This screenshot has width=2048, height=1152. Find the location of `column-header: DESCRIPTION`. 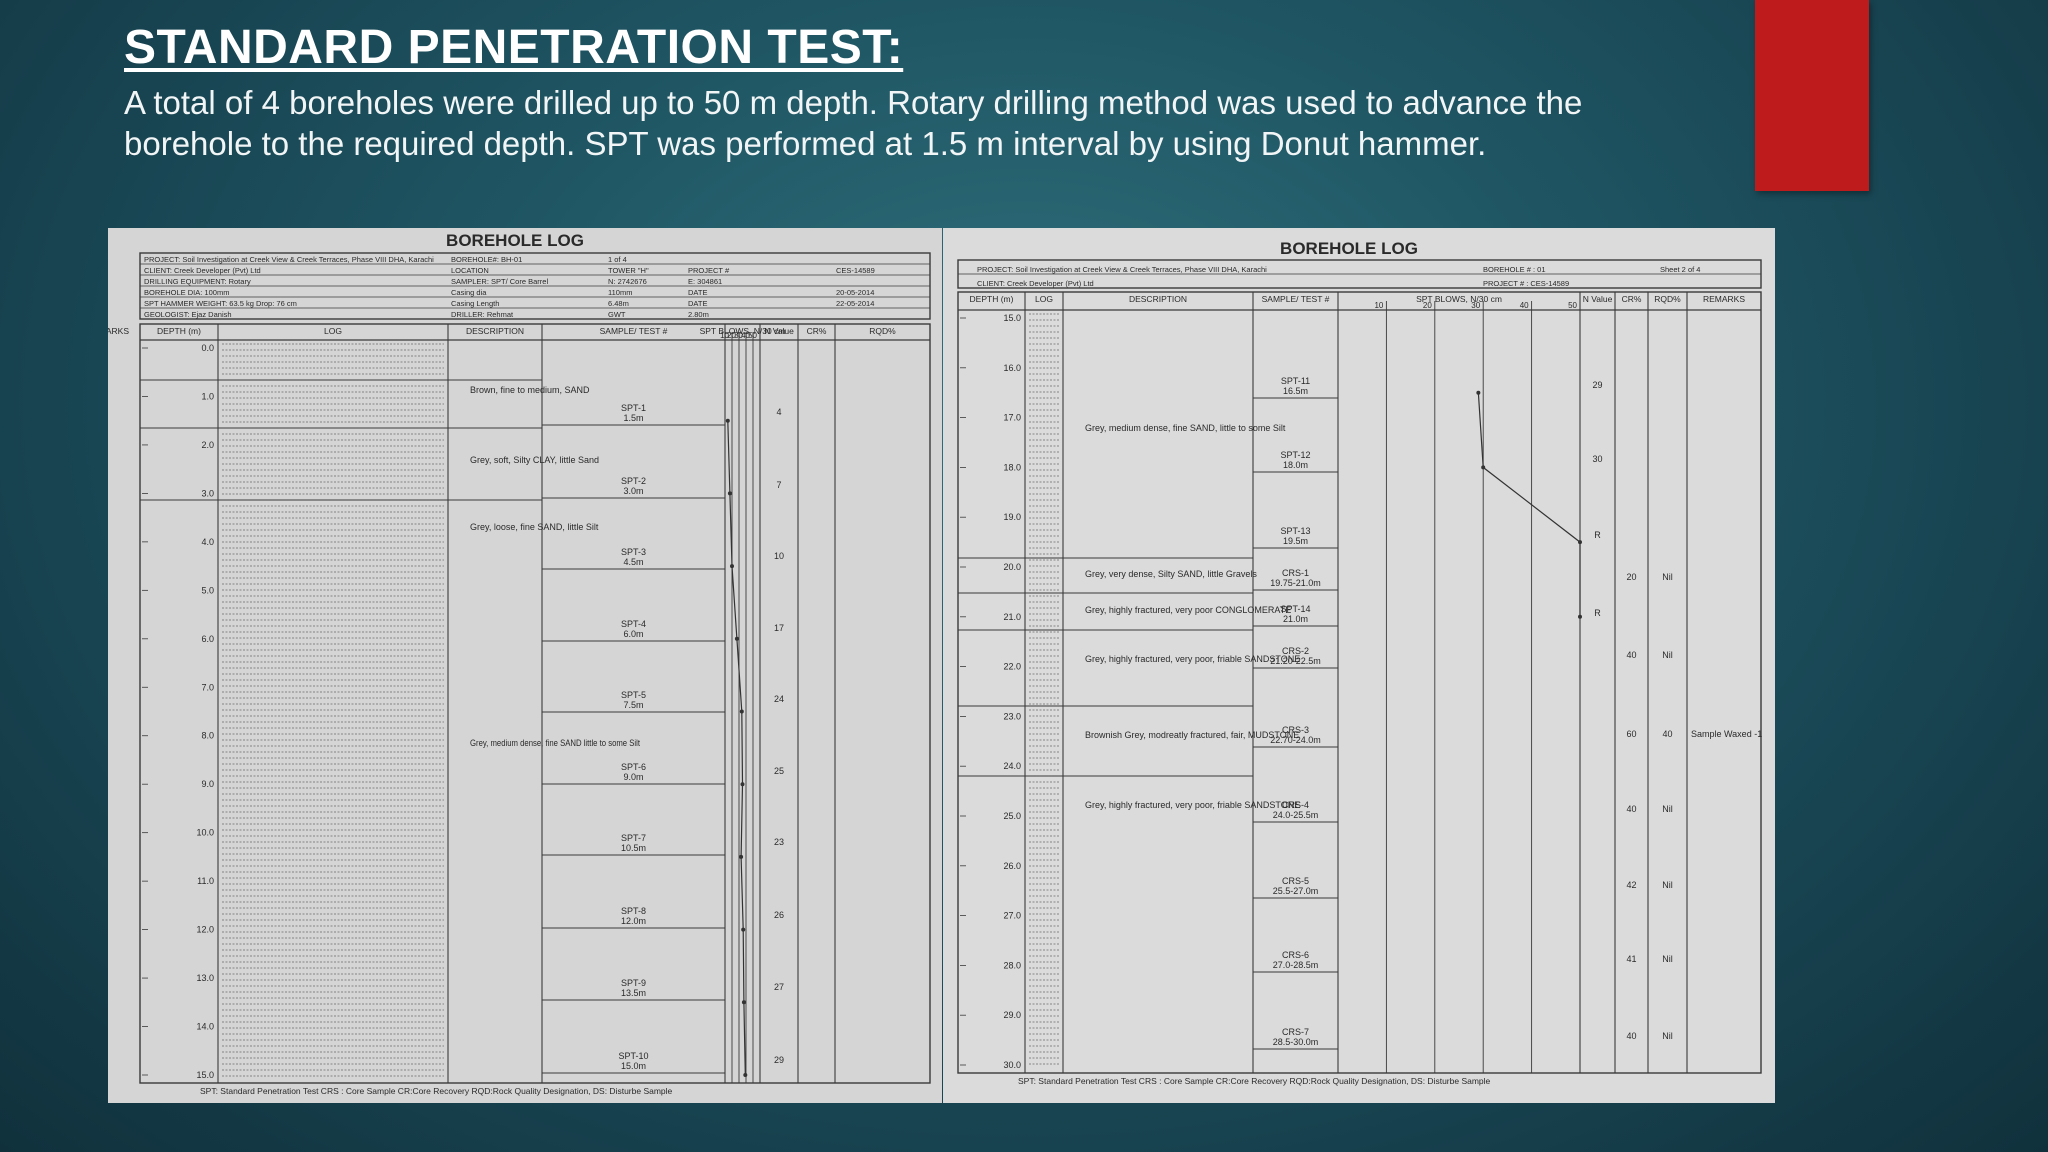

column-header: DESCRIPTION is located at coordinates (495, 331).